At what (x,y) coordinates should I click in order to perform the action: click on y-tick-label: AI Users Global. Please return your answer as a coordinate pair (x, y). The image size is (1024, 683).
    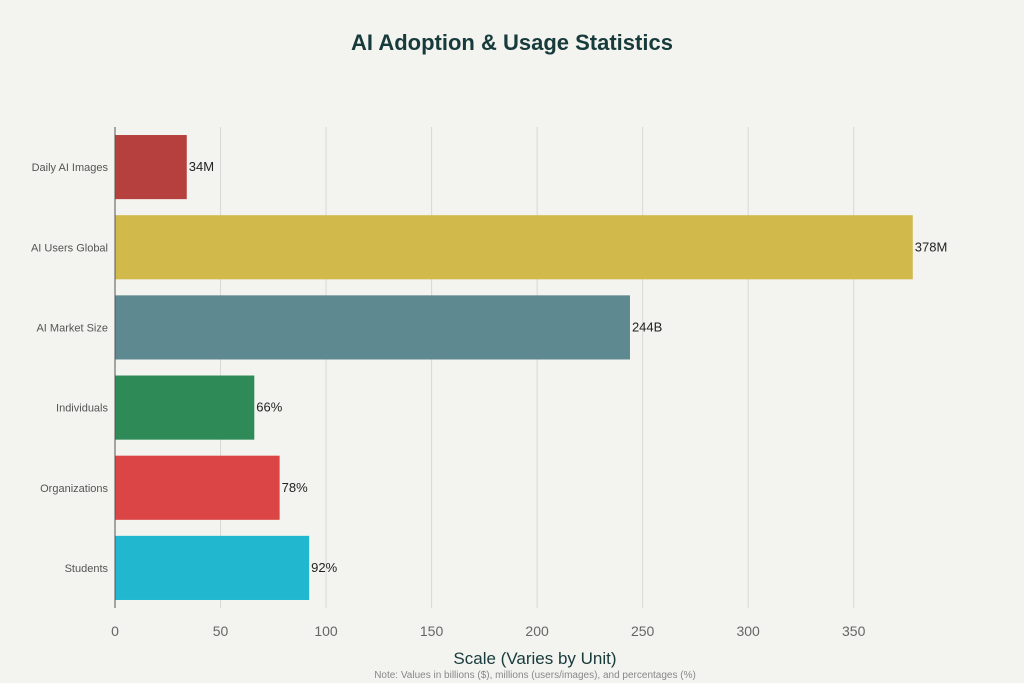
    Looking at the image, I should click on (69, 248).